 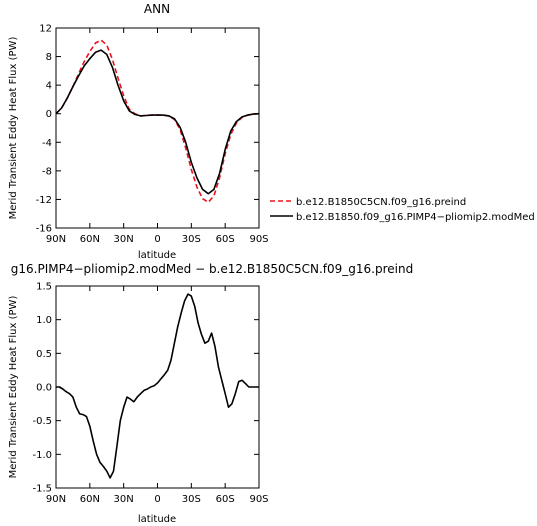 What do you see at coordinates (157, 255) in the screenshot?
I see `top-chart-xlabel: latitude` at bounding box center [157, 255].